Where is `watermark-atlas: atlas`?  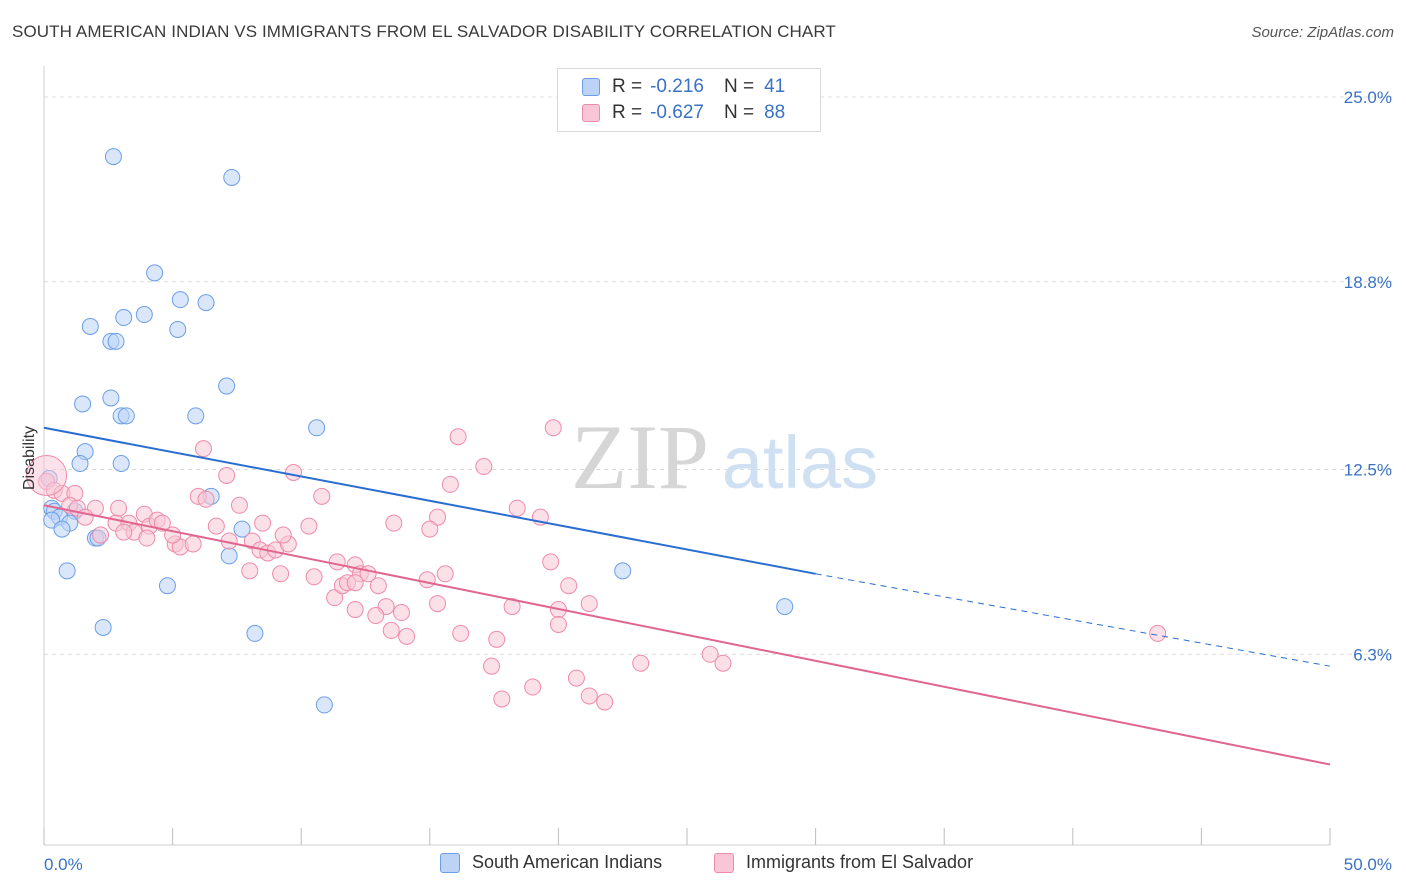 watermark-atlas: atlas is located at coordinates (800, 462).